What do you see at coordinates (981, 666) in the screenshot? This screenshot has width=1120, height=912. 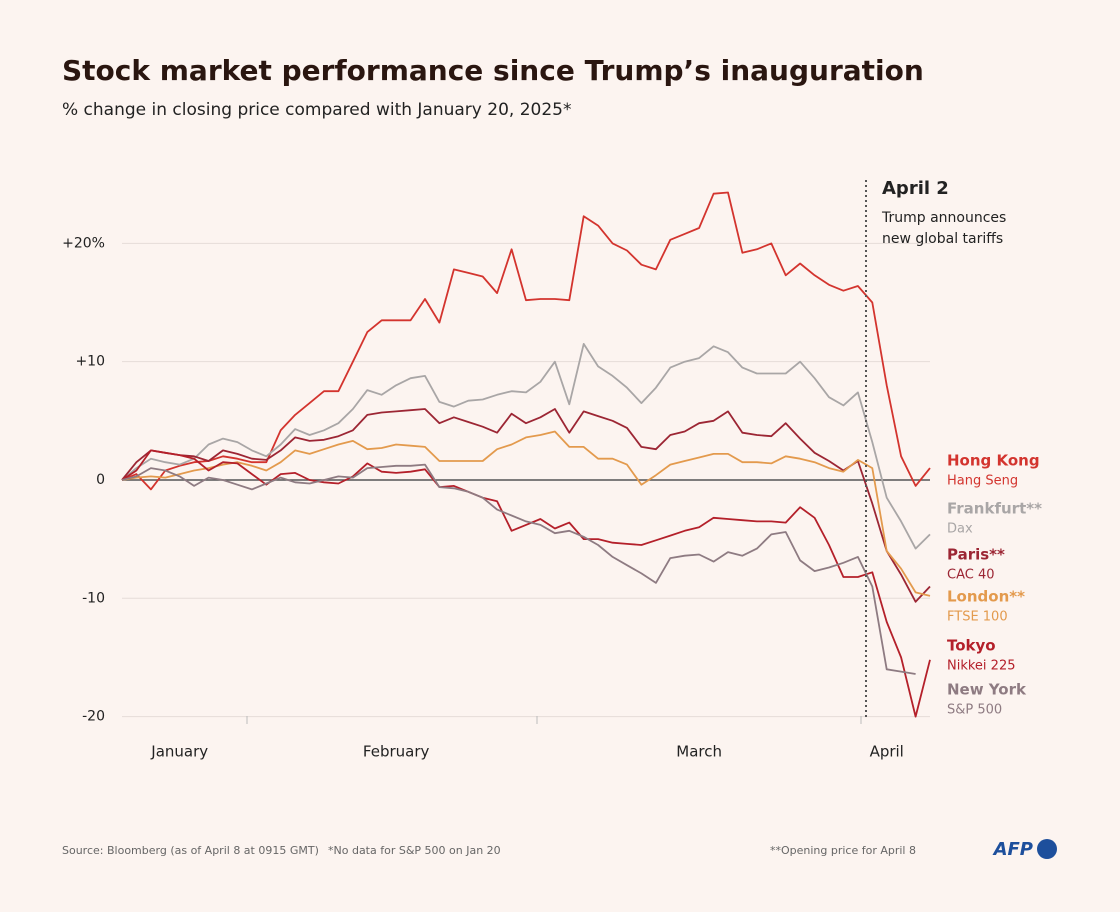 I see `legend-sublabel: Nikkei 225` at bounding box center [981, 666].